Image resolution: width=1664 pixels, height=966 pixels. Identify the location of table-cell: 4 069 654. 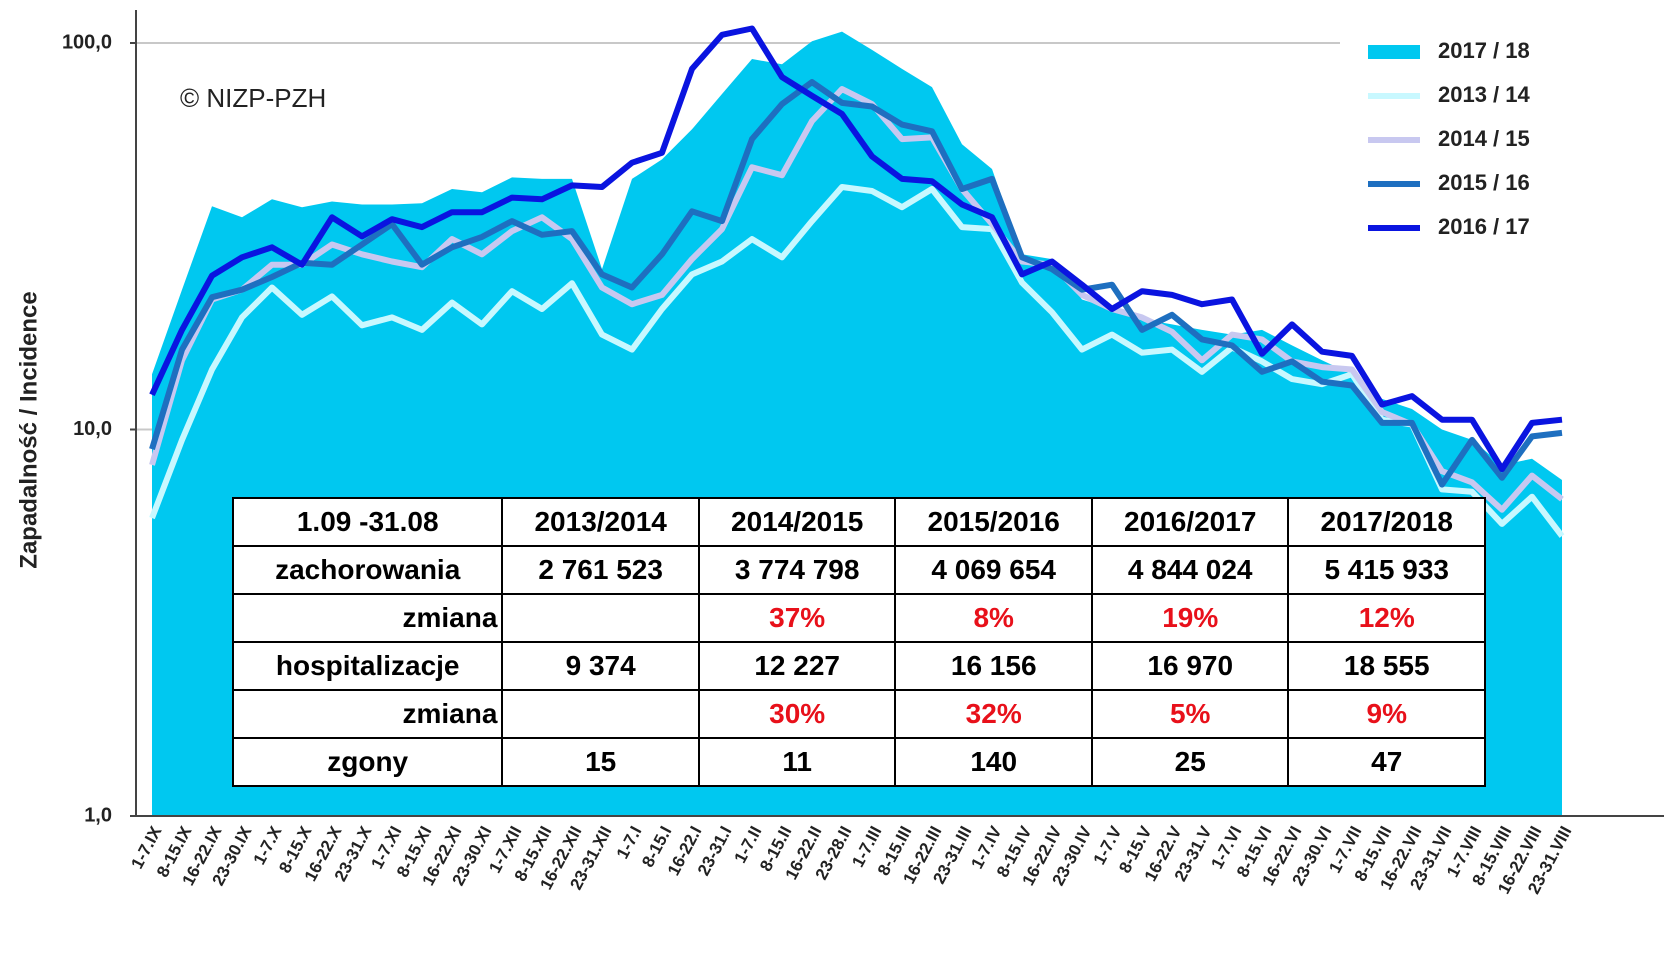
(993, 570).